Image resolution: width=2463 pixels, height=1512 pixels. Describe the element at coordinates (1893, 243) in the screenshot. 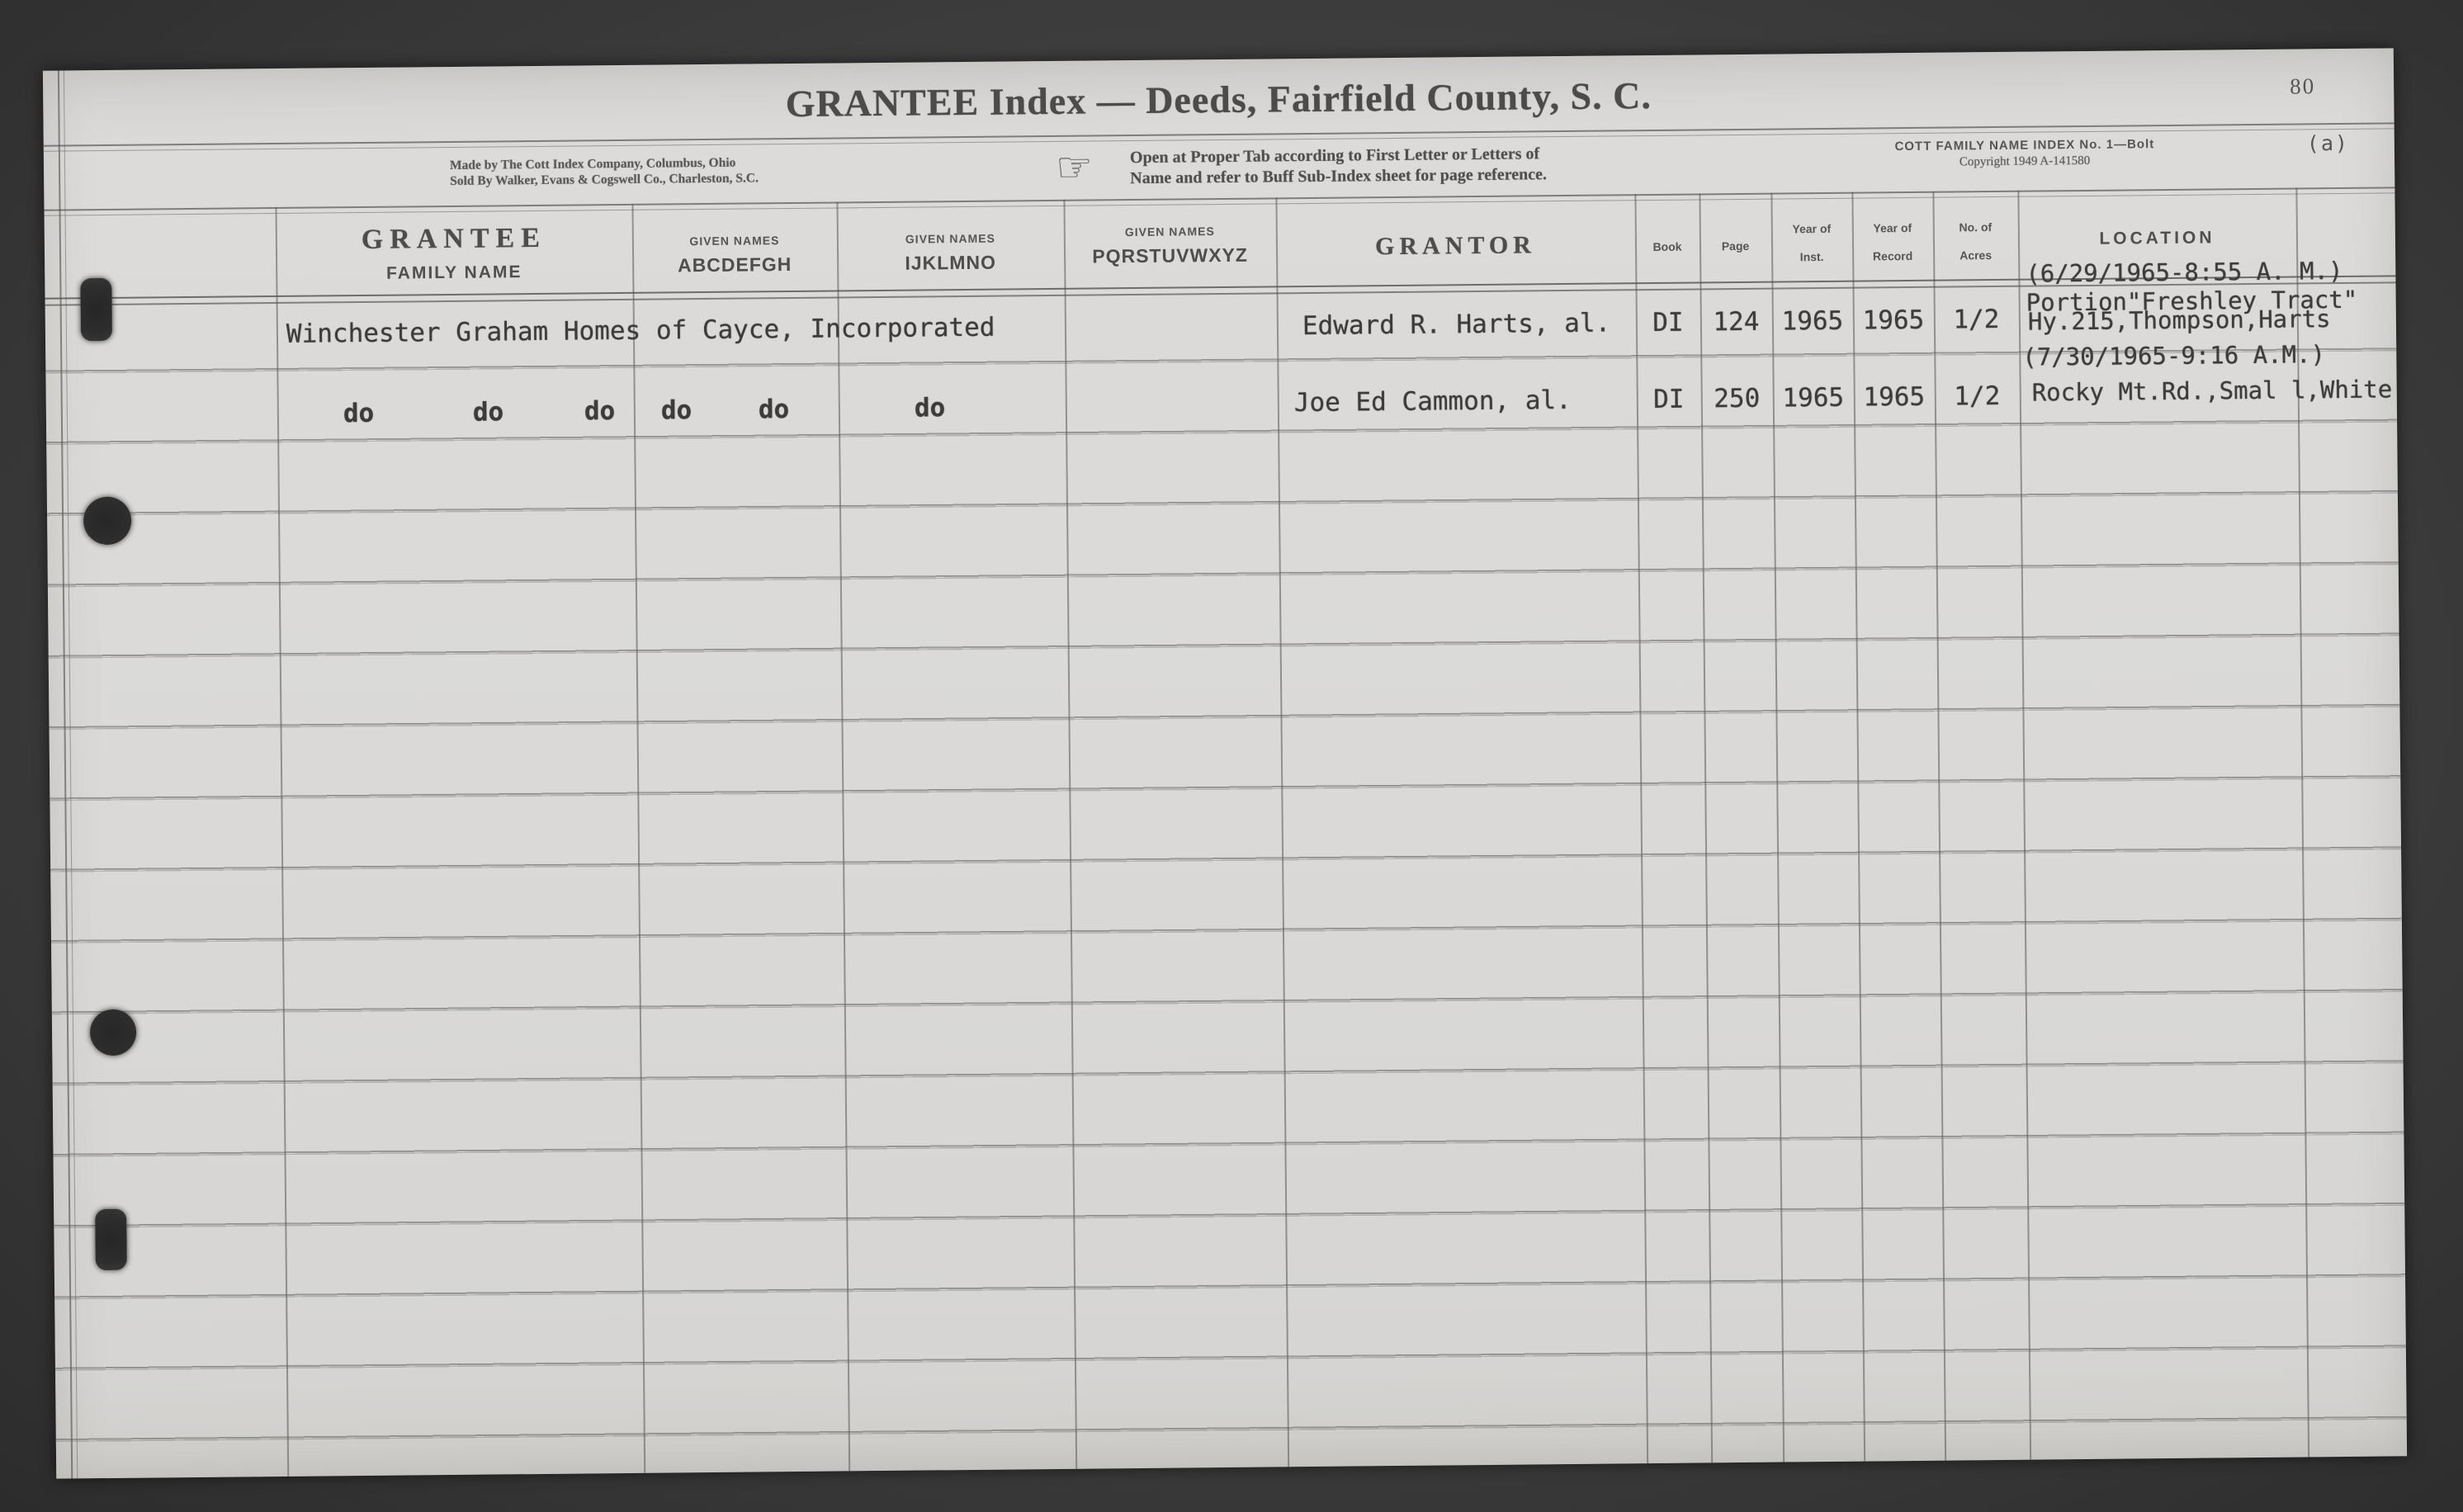

I see `column-header-year-record: Year of Record` at that location.